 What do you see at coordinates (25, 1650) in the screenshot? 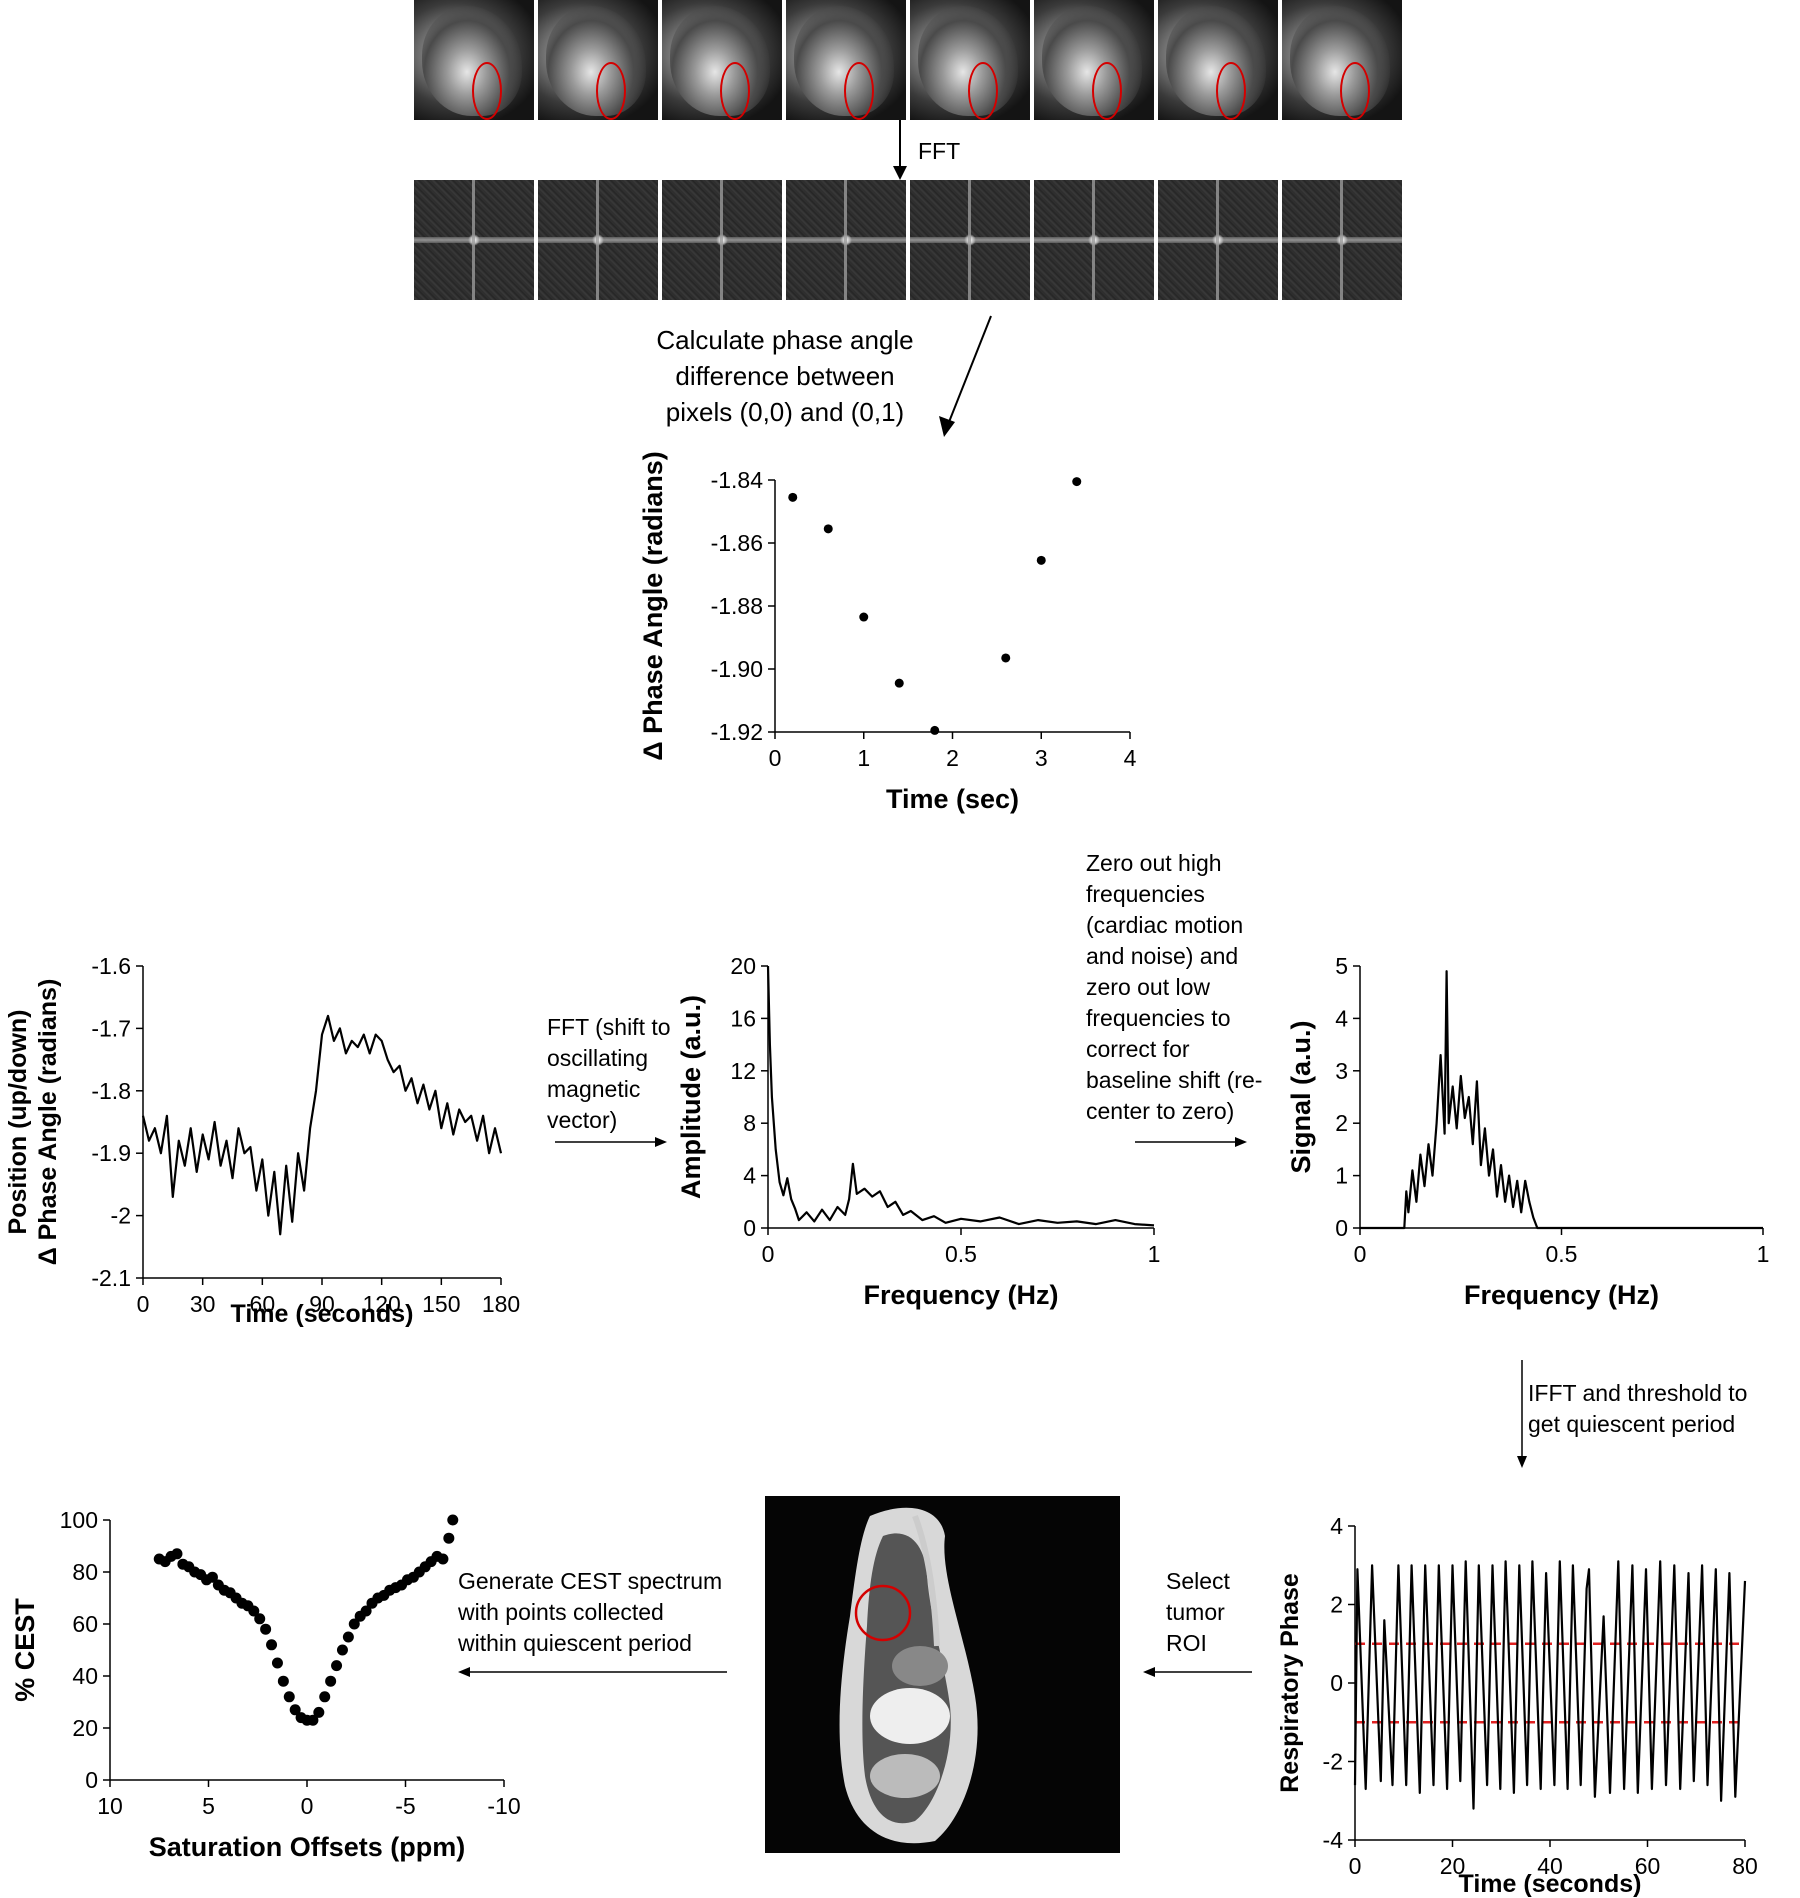
I see `y-axis-label: % CEST` at bounding box center [25, 1650].